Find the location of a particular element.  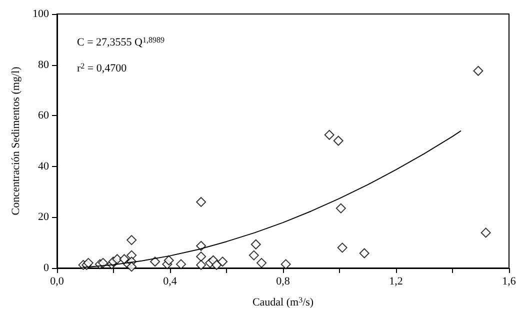

x-tick-label: 0,8 is located at coordinates (283, 282).